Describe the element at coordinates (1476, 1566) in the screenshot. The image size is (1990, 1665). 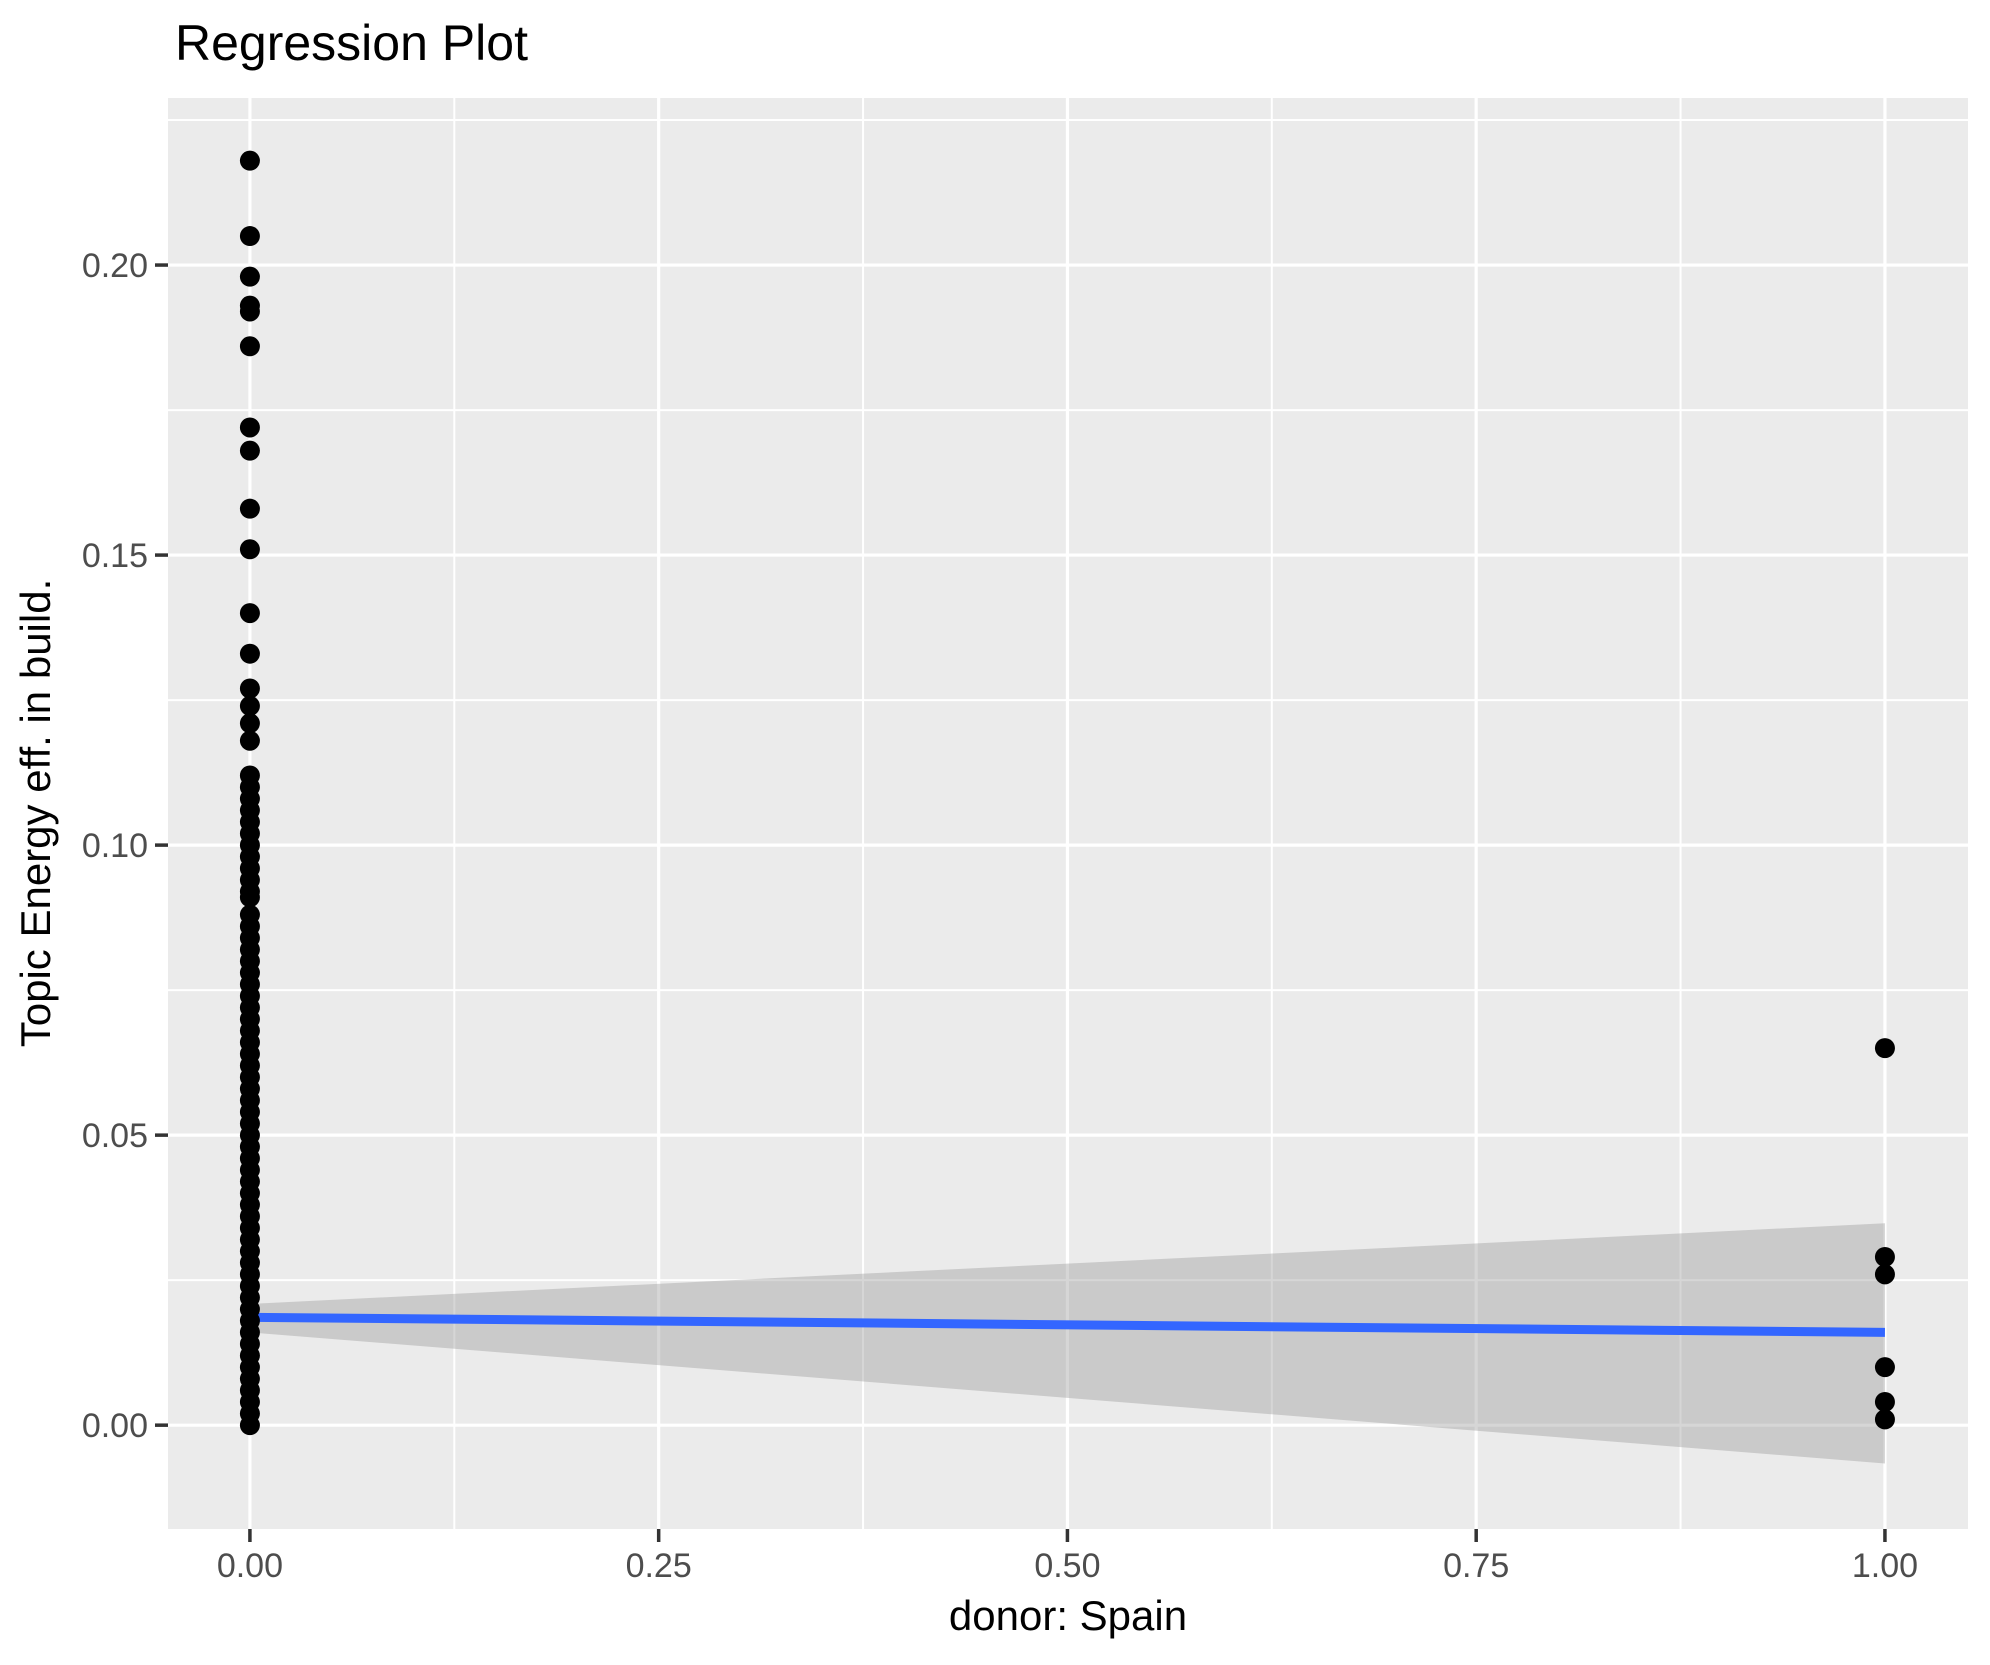
I see `x-tick-label: 0.75` at that location.